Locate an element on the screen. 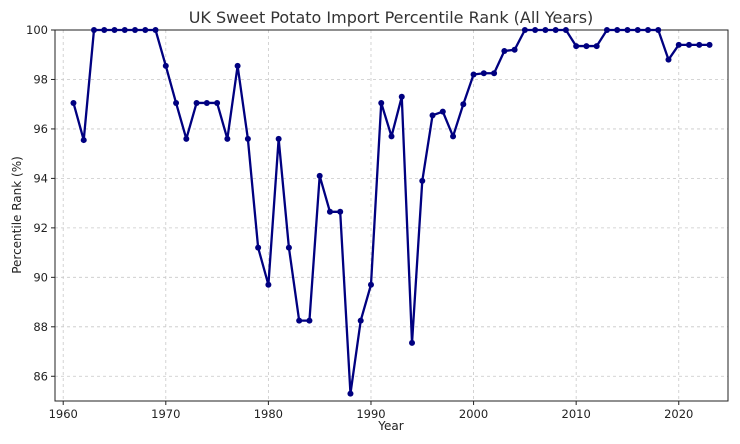 This screenshot has height=444, width=740. x-tick-label: 2020 is located at coordinates (678, 414).